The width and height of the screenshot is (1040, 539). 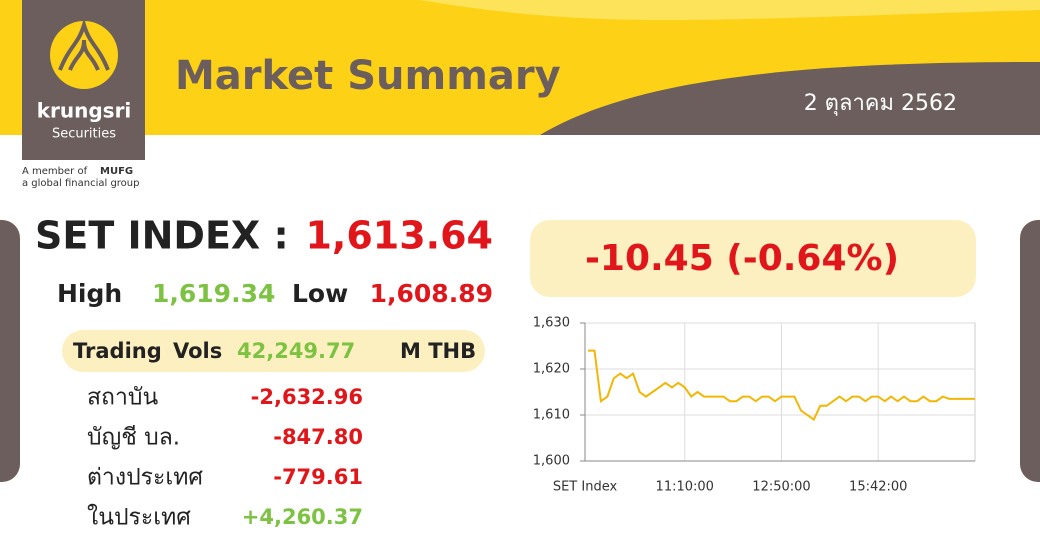 What do you see at coordinates (438, 351) in the screenshot?
I see `trading-unit: M THB` at bounding box center [438, 351].